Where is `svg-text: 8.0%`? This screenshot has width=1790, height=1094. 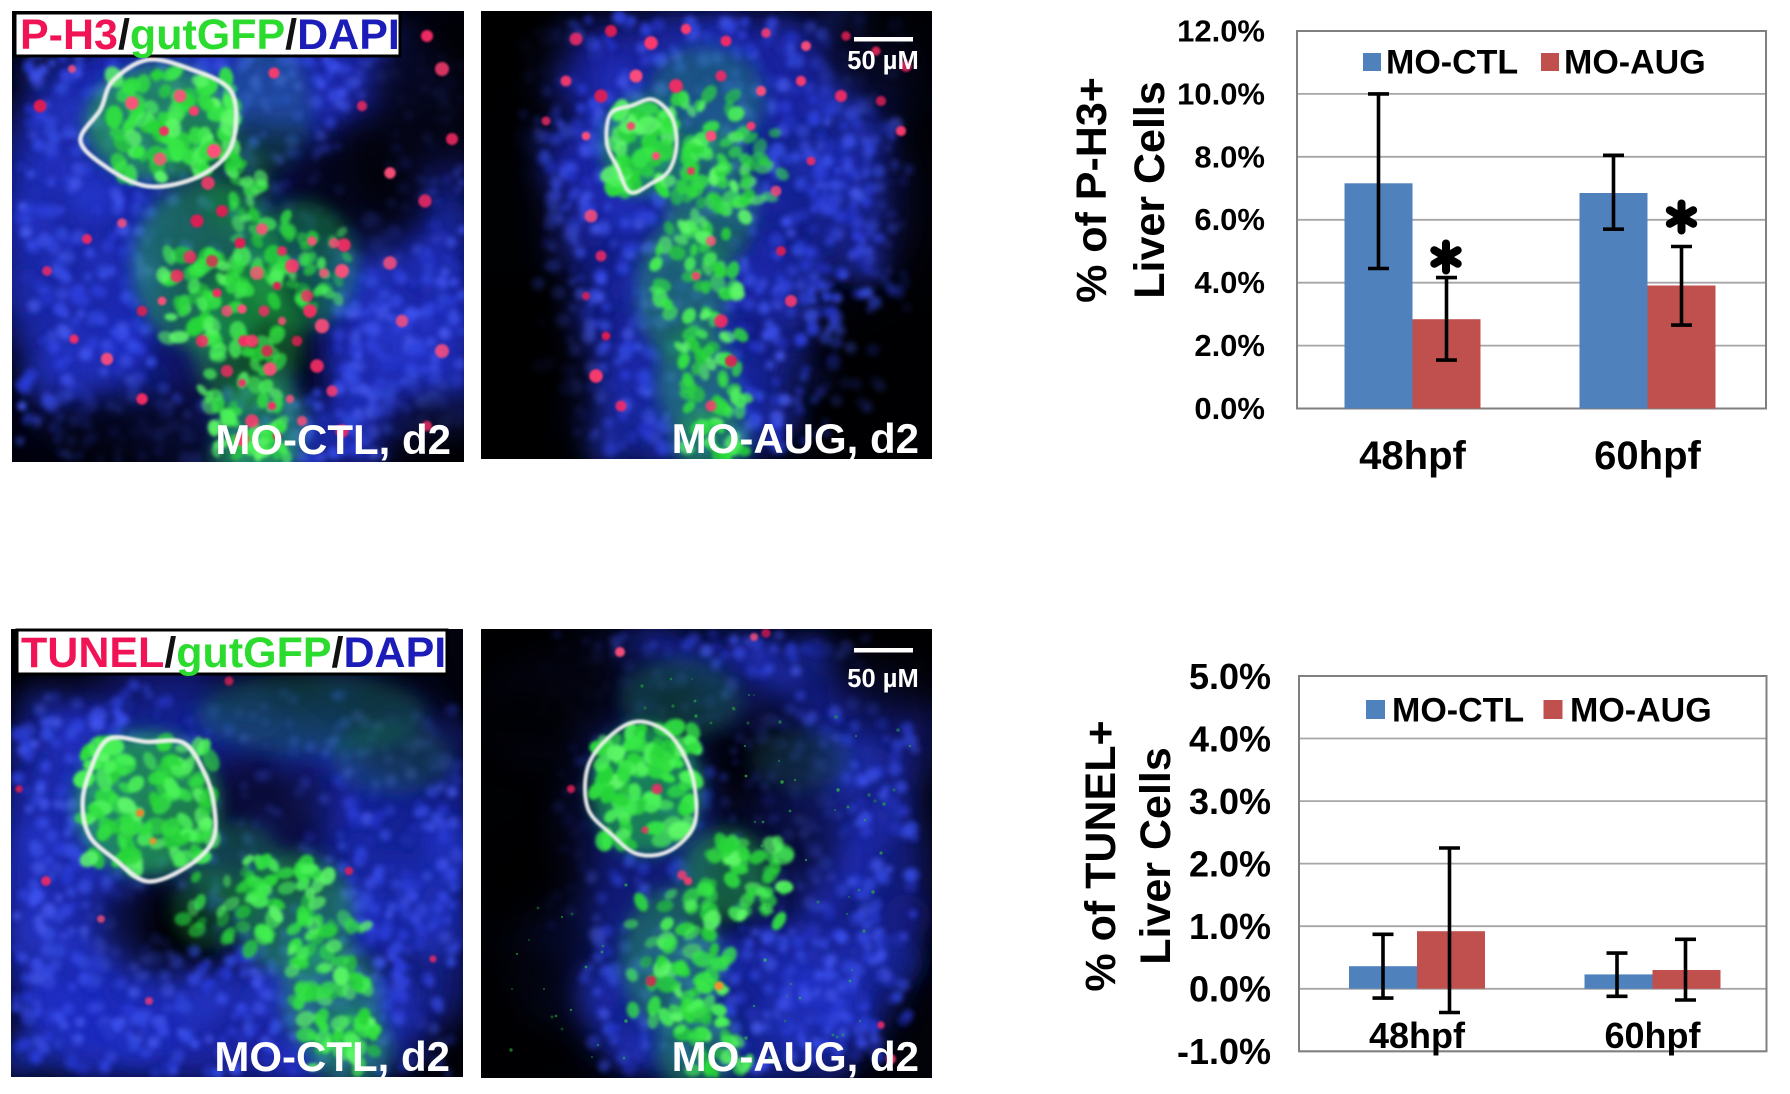 svg-text: 8.0% is located at coordinates (1229, 156).